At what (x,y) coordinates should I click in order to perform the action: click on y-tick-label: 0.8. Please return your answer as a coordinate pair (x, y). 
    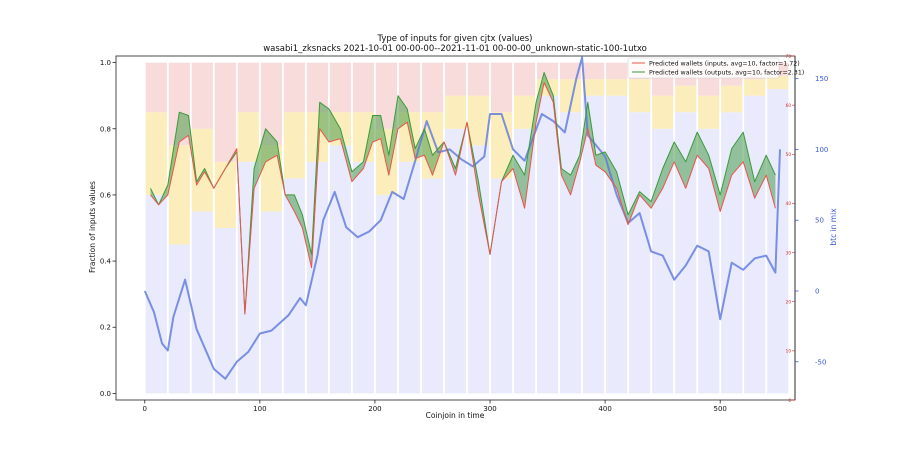
    Looking at the image, I should click on (105, 129).